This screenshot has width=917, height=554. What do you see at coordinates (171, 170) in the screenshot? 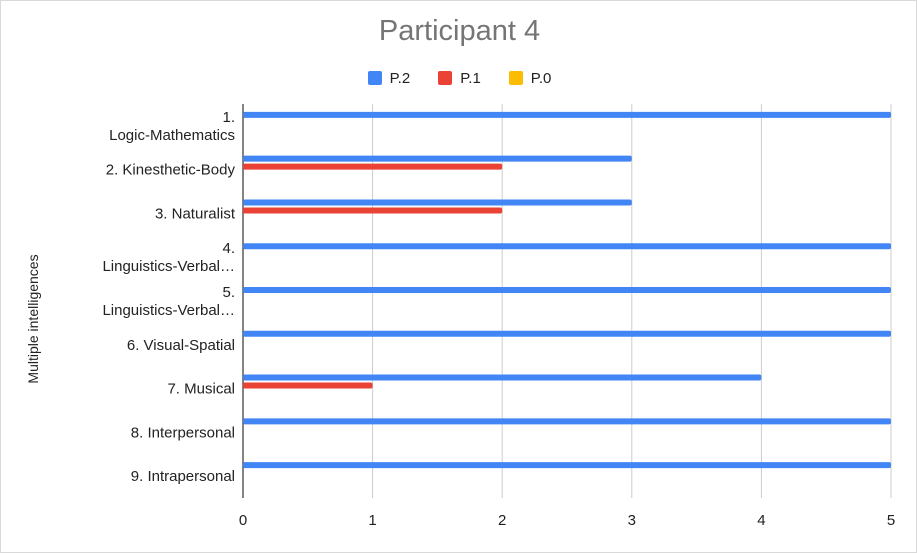
I see `category-label-2: 2. Kinesthetic-Body` at bounding box center [171, 170].